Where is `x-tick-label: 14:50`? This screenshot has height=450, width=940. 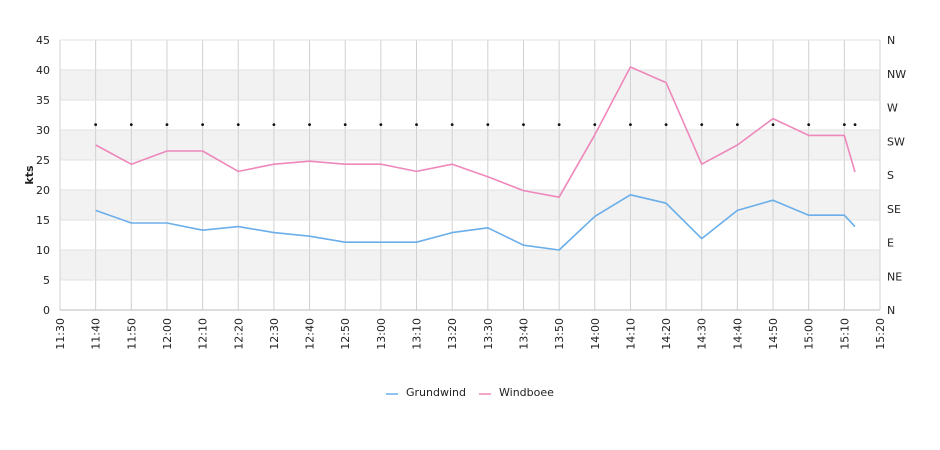
x-tick-label: 14:50 is located at coordinates (773, 334).